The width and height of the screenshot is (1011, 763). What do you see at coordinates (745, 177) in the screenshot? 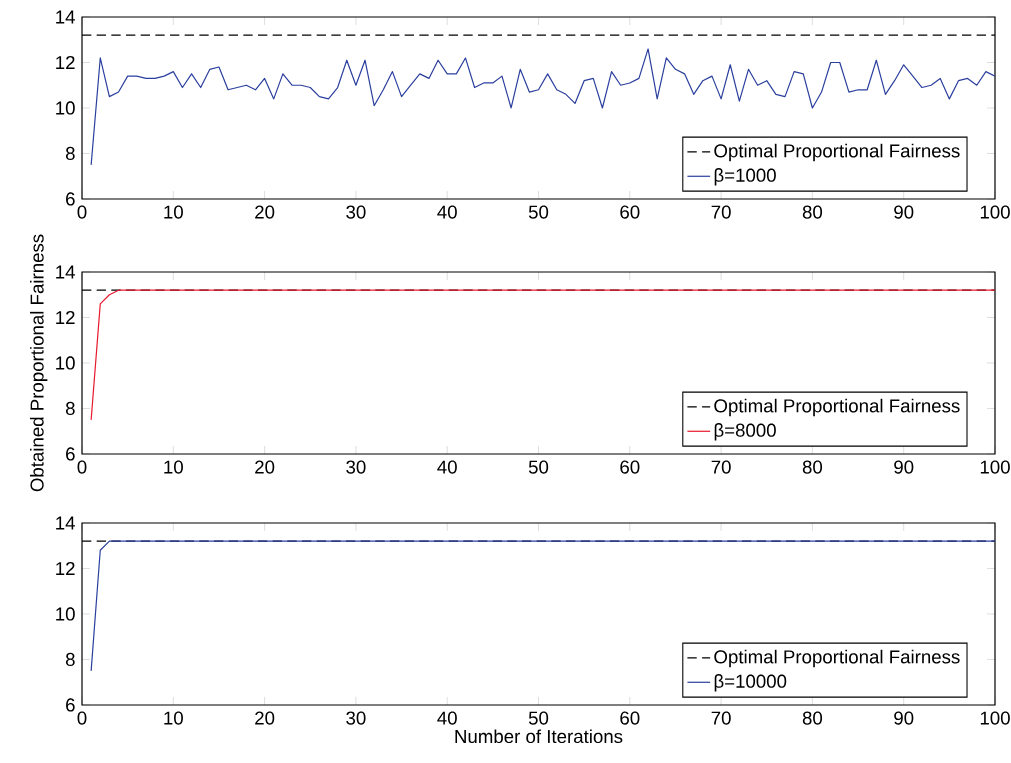
I see `legend-label: β=1000` at bounding box center [745, 177].